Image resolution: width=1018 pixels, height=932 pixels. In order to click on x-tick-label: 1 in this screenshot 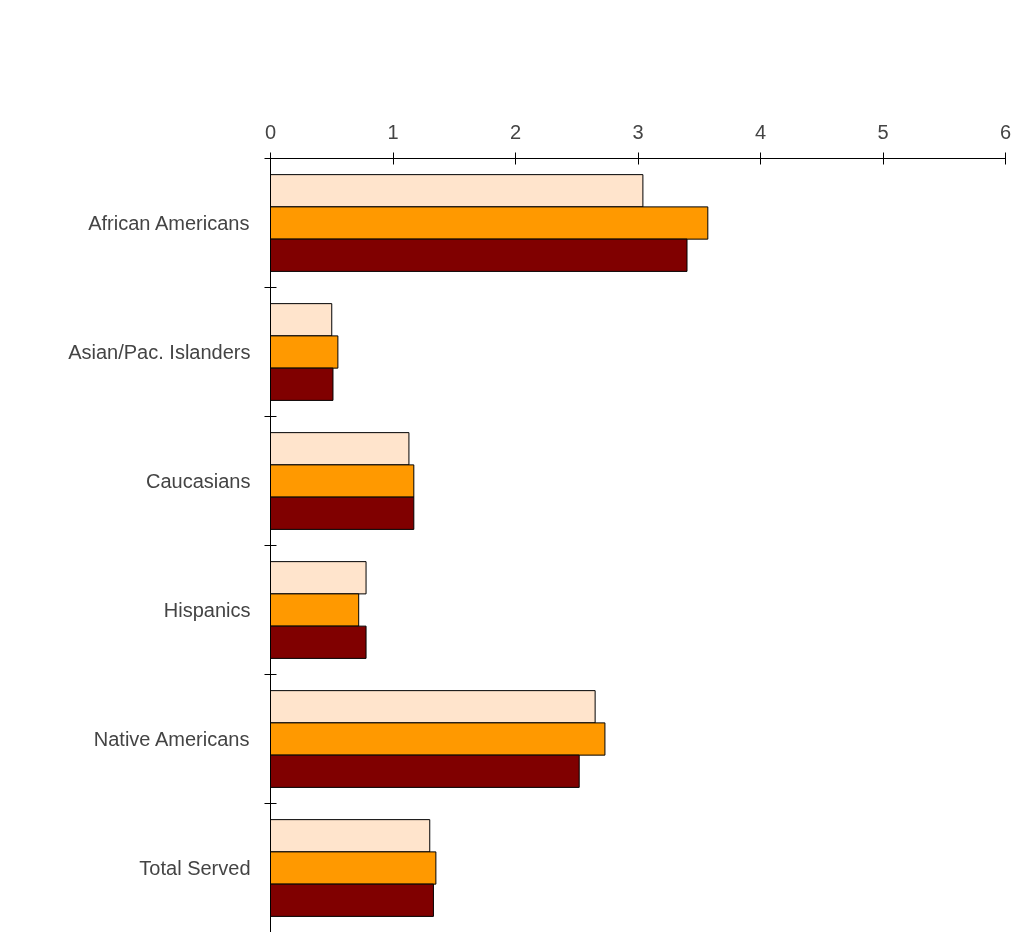, I will do `click(393, 131)`.